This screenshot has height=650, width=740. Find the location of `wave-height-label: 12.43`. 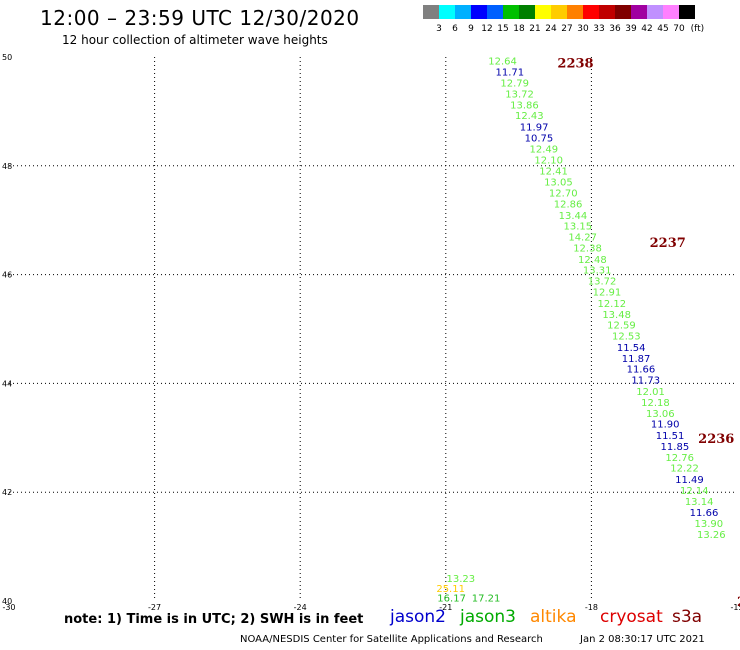

wave-height-label: 12.43 is located at coordinates (529, 116).